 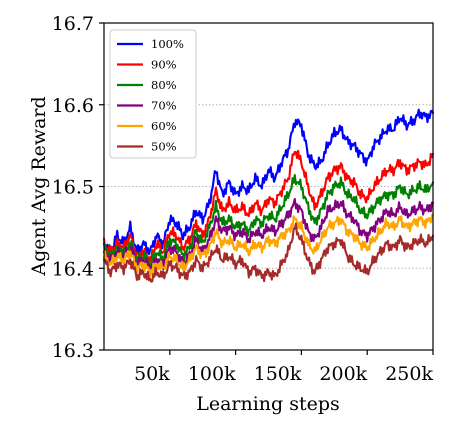 What do you see at coordinates (268, 404) in the screenshot?
I see `x-axis-label: Learning steps` at bounding box center [268, 404].